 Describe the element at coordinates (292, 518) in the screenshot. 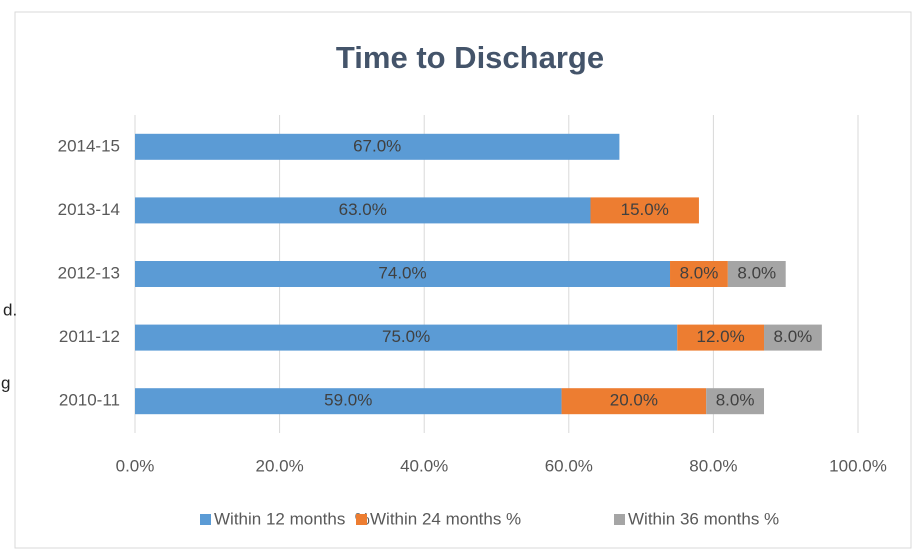

I see `legend-label: Within 12 months %` at that location.